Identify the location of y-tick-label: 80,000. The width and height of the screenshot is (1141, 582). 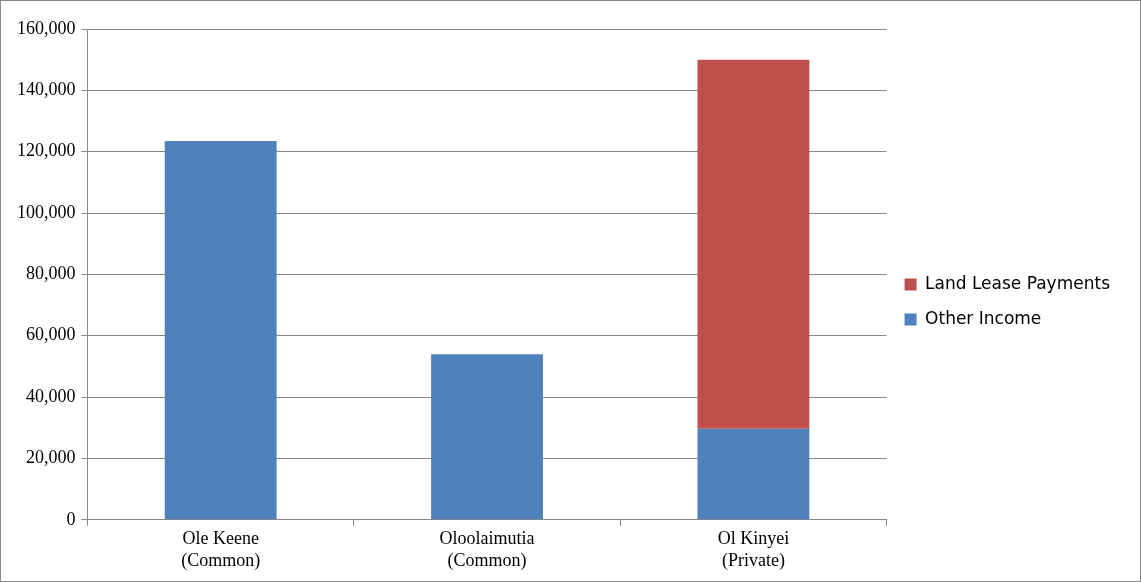
(51, 273).